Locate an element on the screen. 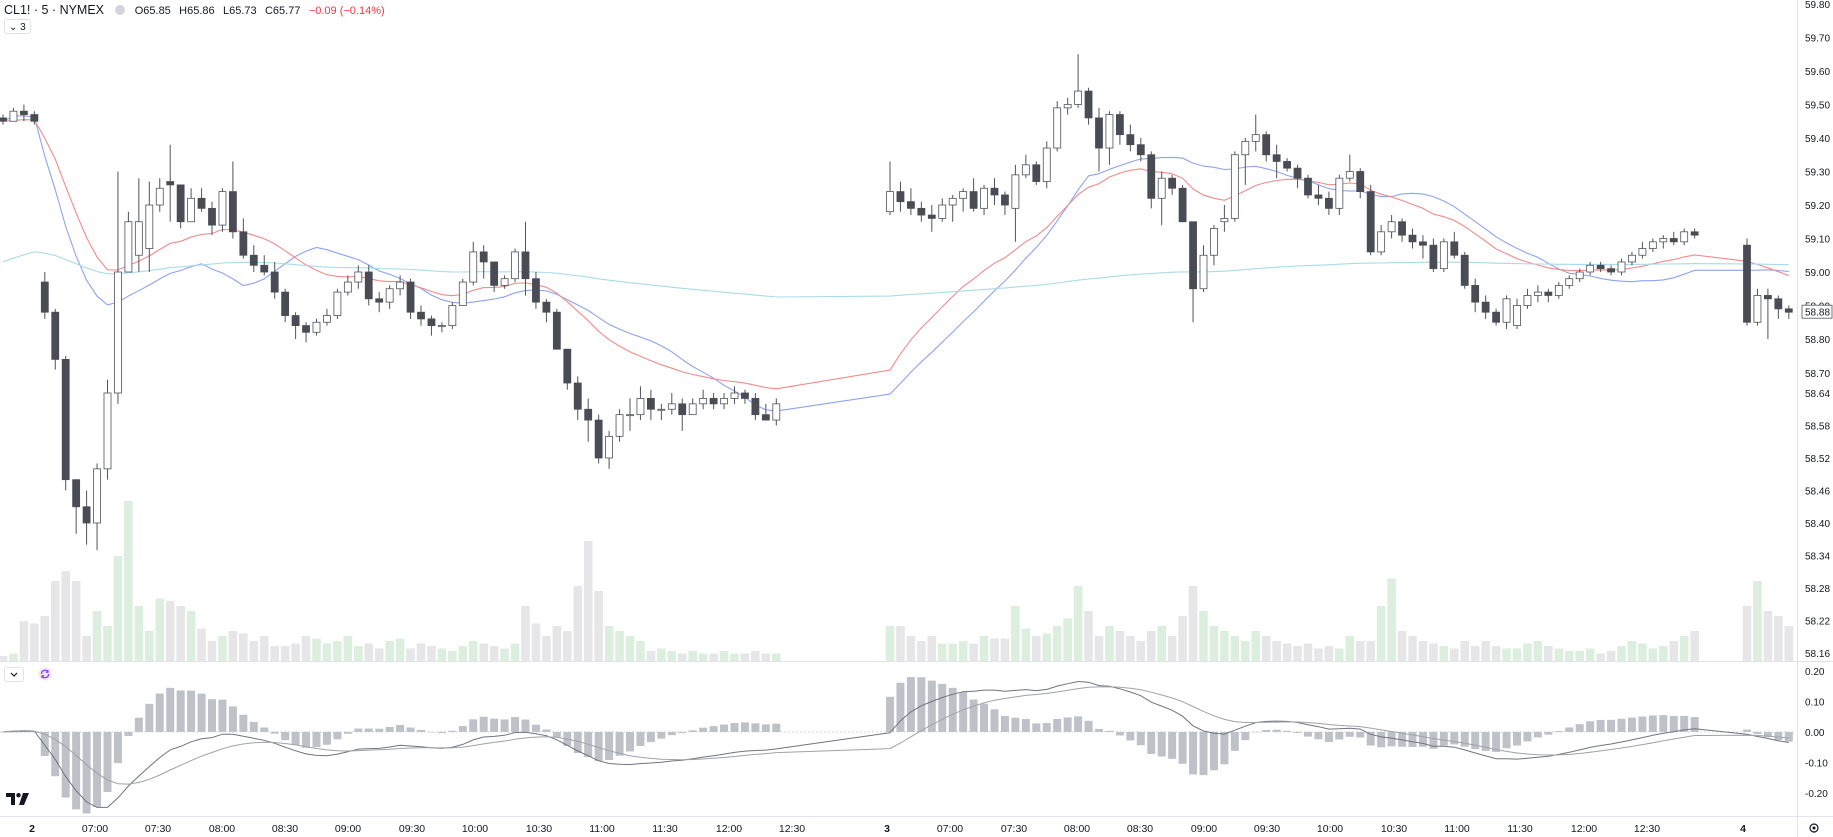 The image size is (1833, 837). price-axis-label: 58.58 is located at coordinates (1817, 427).